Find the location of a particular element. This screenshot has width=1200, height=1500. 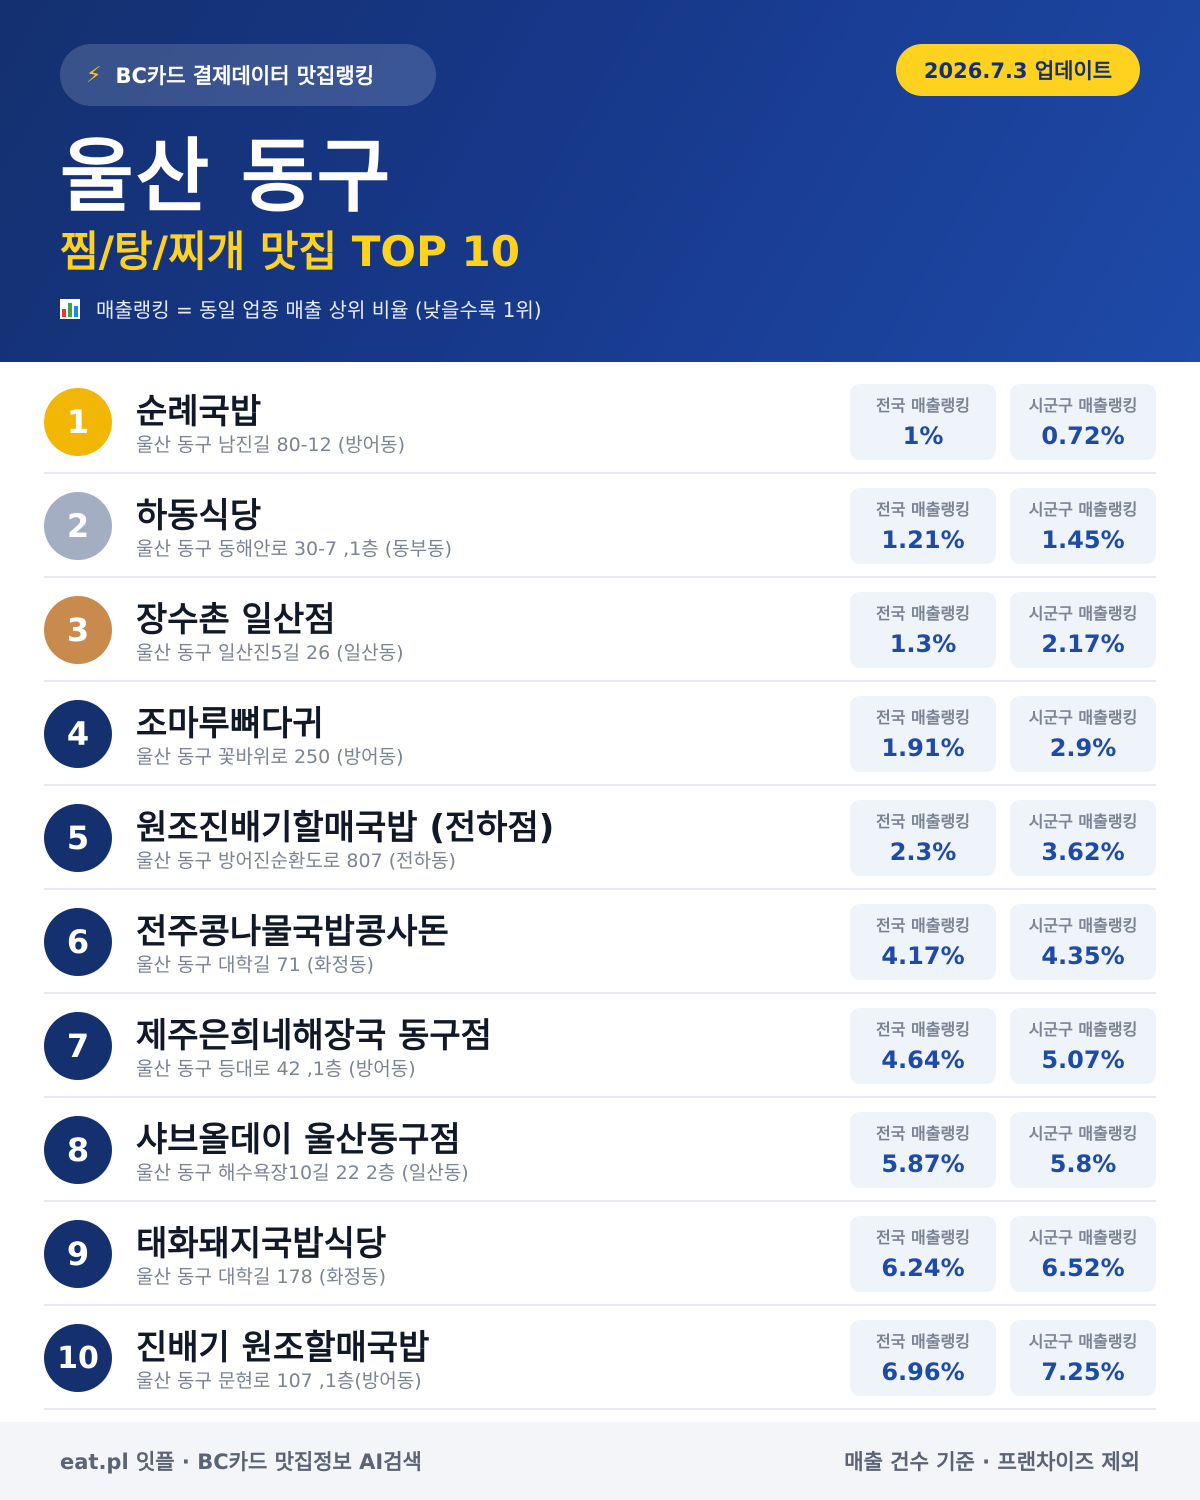

restaurant-address: 울산 동구 문현로 107 ,1층(방어동) is located at coordinates (279, 1381).